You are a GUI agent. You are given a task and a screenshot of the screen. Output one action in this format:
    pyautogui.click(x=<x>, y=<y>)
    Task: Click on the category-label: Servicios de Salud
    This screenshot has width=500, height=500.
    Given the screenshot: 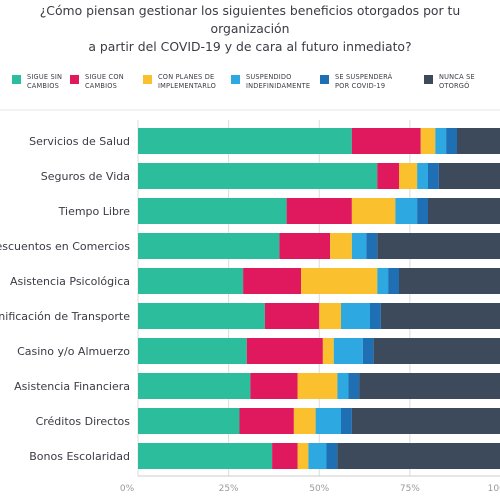 What is the action you would take?
    pyautogui.click(x=79, y=141)
    